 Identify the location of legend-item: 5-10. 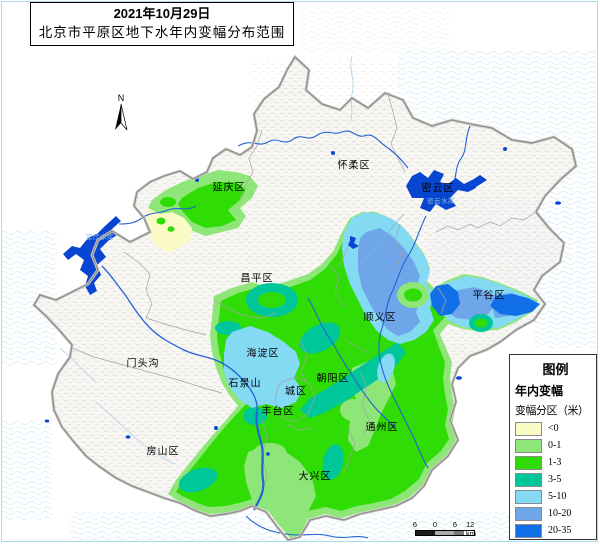
(555, 496).